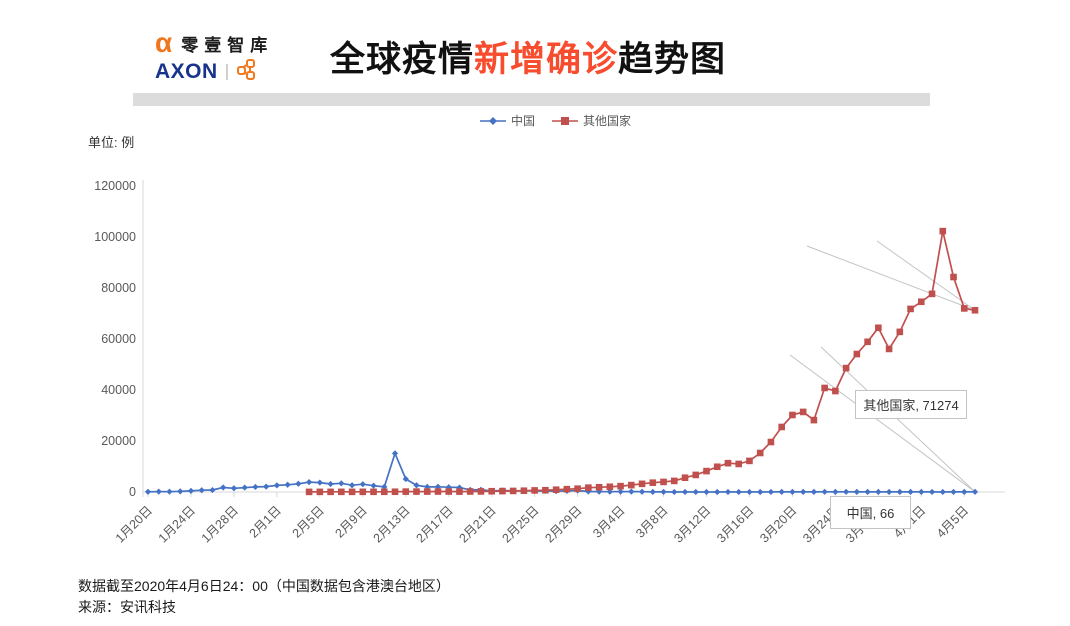  Describe the element at coordinates (118, 390) in the screenshot. I see `svg-text: 40000` at that location.